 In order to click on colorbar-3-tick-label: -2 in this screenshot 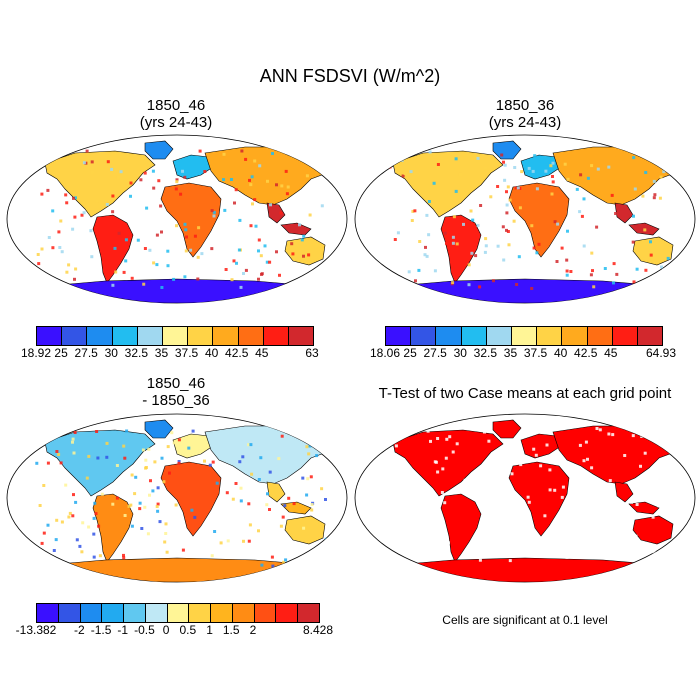, I will do `click(79, 630)`.